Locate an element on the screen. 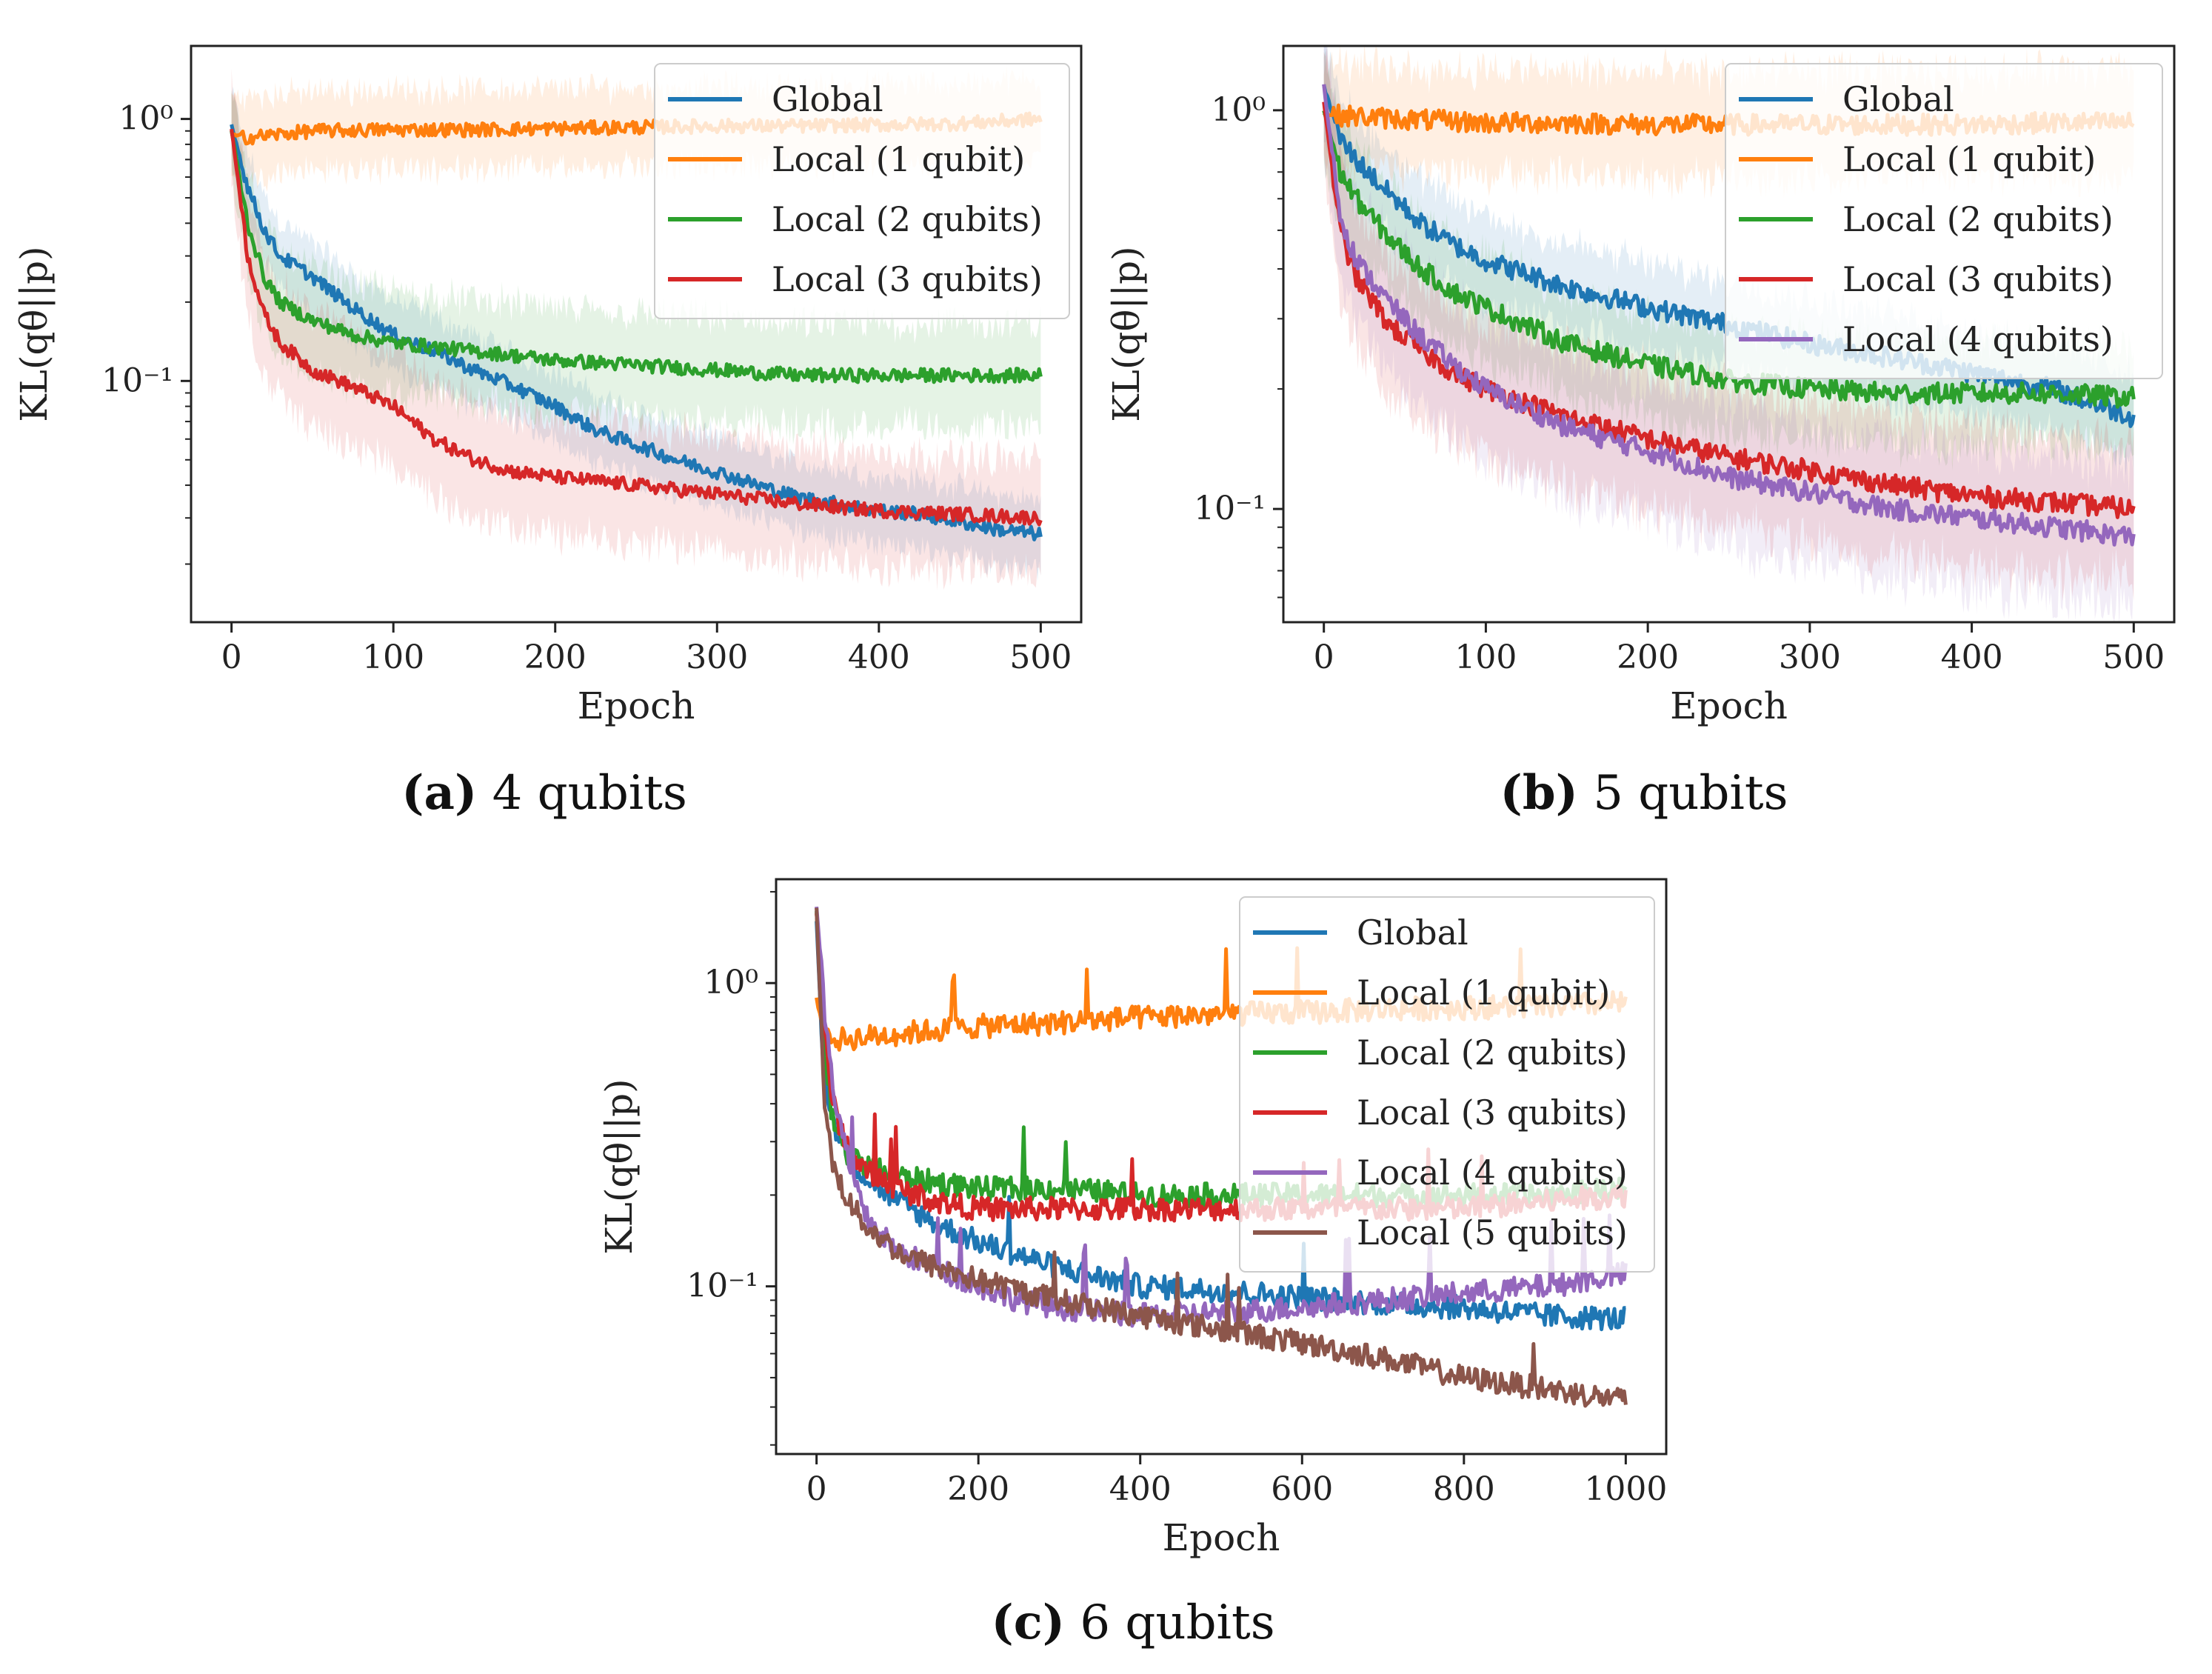 The width and height of the screenshot is (2212, 1674). x-axis-label-c: Epoch is located at coordinates (1222, 1537).